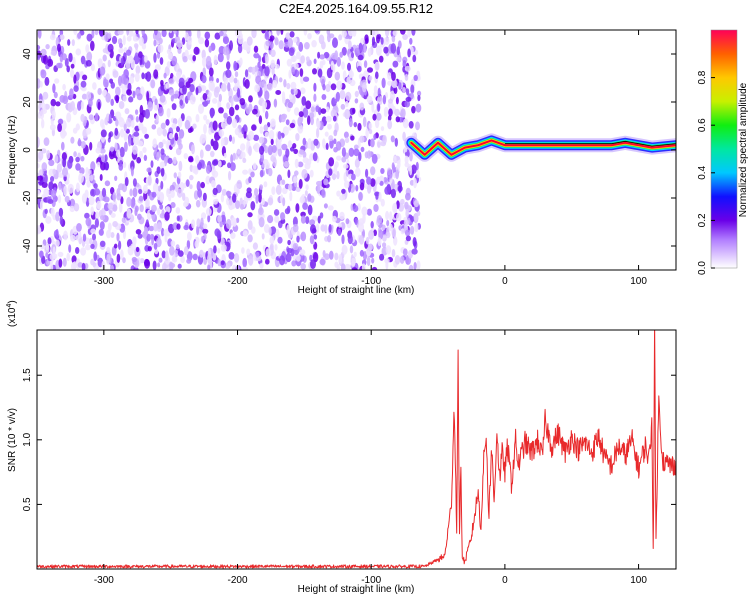  Describe the element at coordinates (27, 375) in the screenshot. I see `y-tick-label: 1.5` at that location.